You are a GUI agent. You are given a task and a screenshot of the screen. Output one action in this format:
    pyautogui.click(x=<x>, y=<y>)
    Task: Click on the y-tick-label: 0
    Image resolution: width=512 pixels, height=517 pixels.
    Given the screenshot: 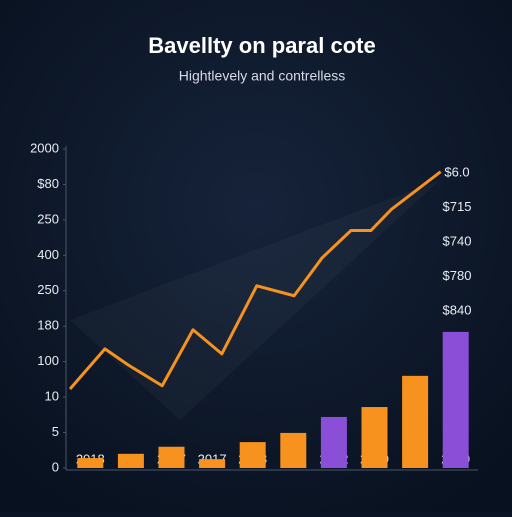 What is the action you would take?
    pyautogui.click(x=55, y=466)
    